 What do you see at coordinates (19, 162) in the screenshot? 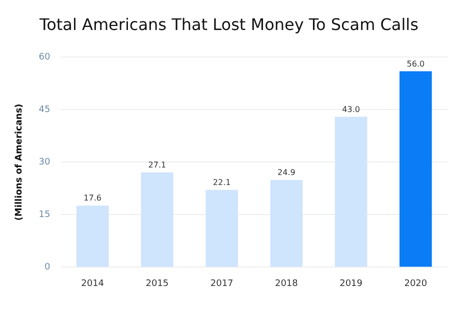
I see `y-axis-title: (Millions of Americans)` at bounding box center [19, 162].